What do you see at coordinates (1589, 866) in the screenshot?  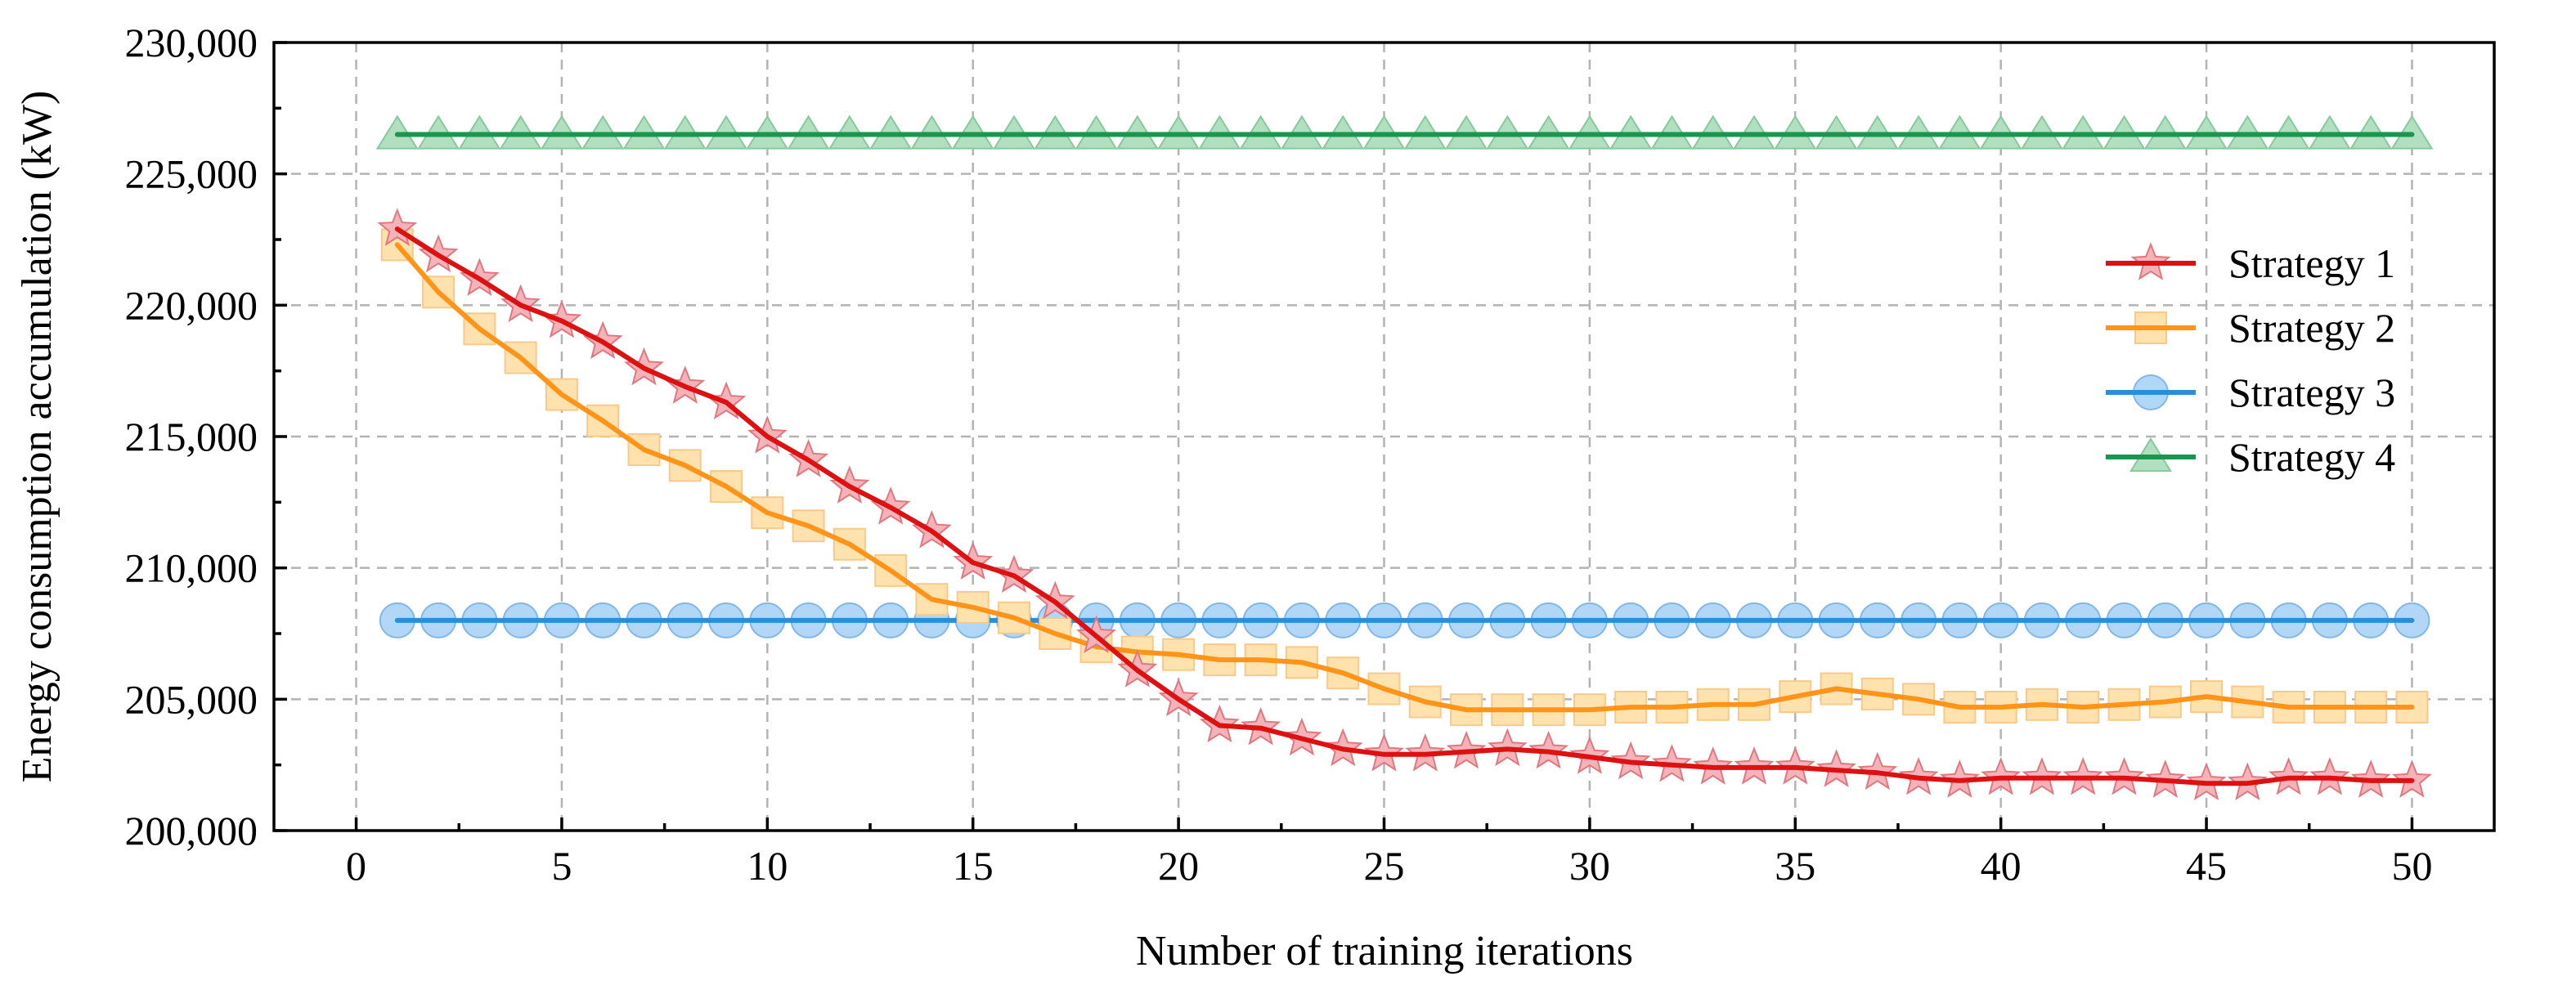 I see `x-tick-label: 30` at bounding box center [1589, 866].